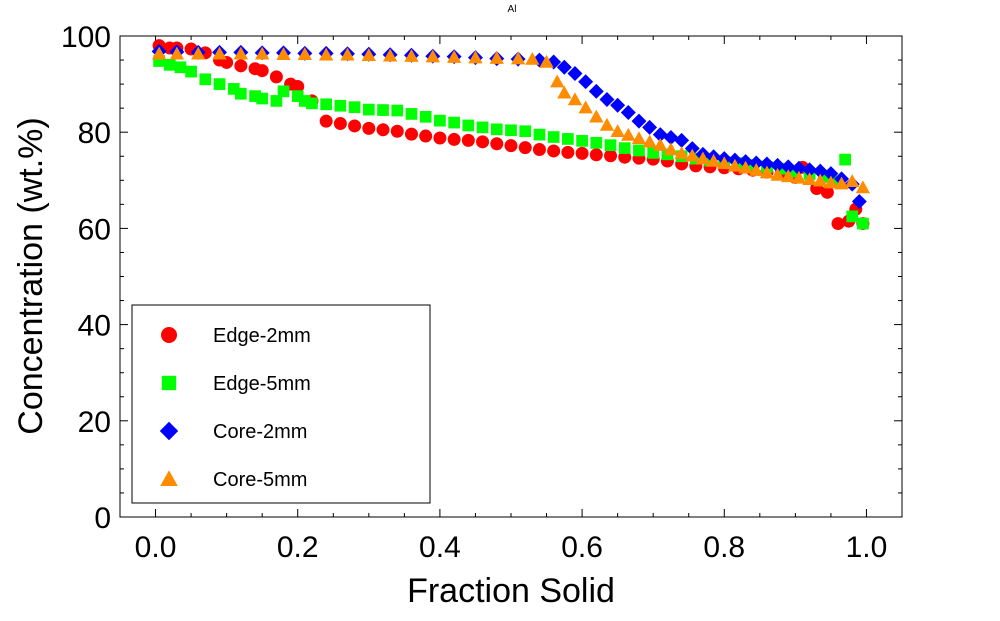 This screenshot has width=1000, height=621. Describe the element at coordinates (262, 336) in the screenshot. I see `legend-label: Edge-2mm` at that location.